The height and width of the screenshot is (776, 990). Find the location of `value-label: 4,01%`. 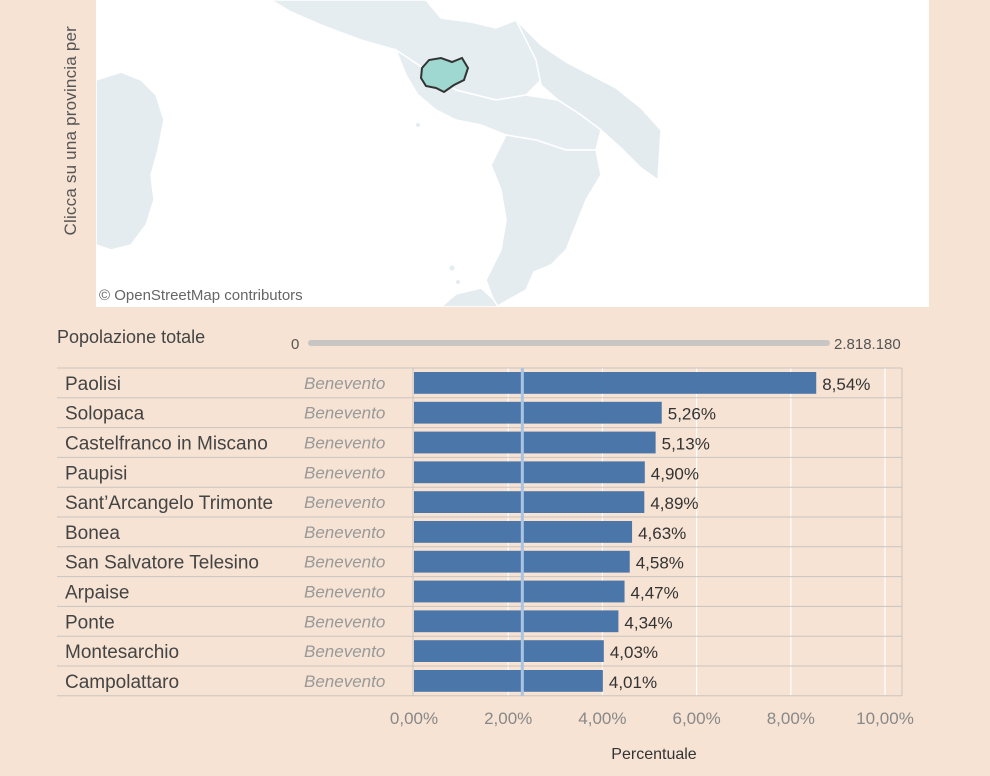

value-label: 4,01% is located at coordinates (633, 682).